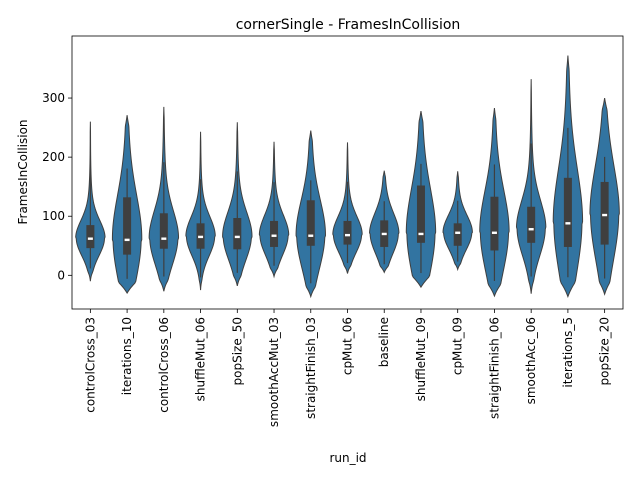  I want to click on x-tick-label: straightFinish_06, so click(494, 368).